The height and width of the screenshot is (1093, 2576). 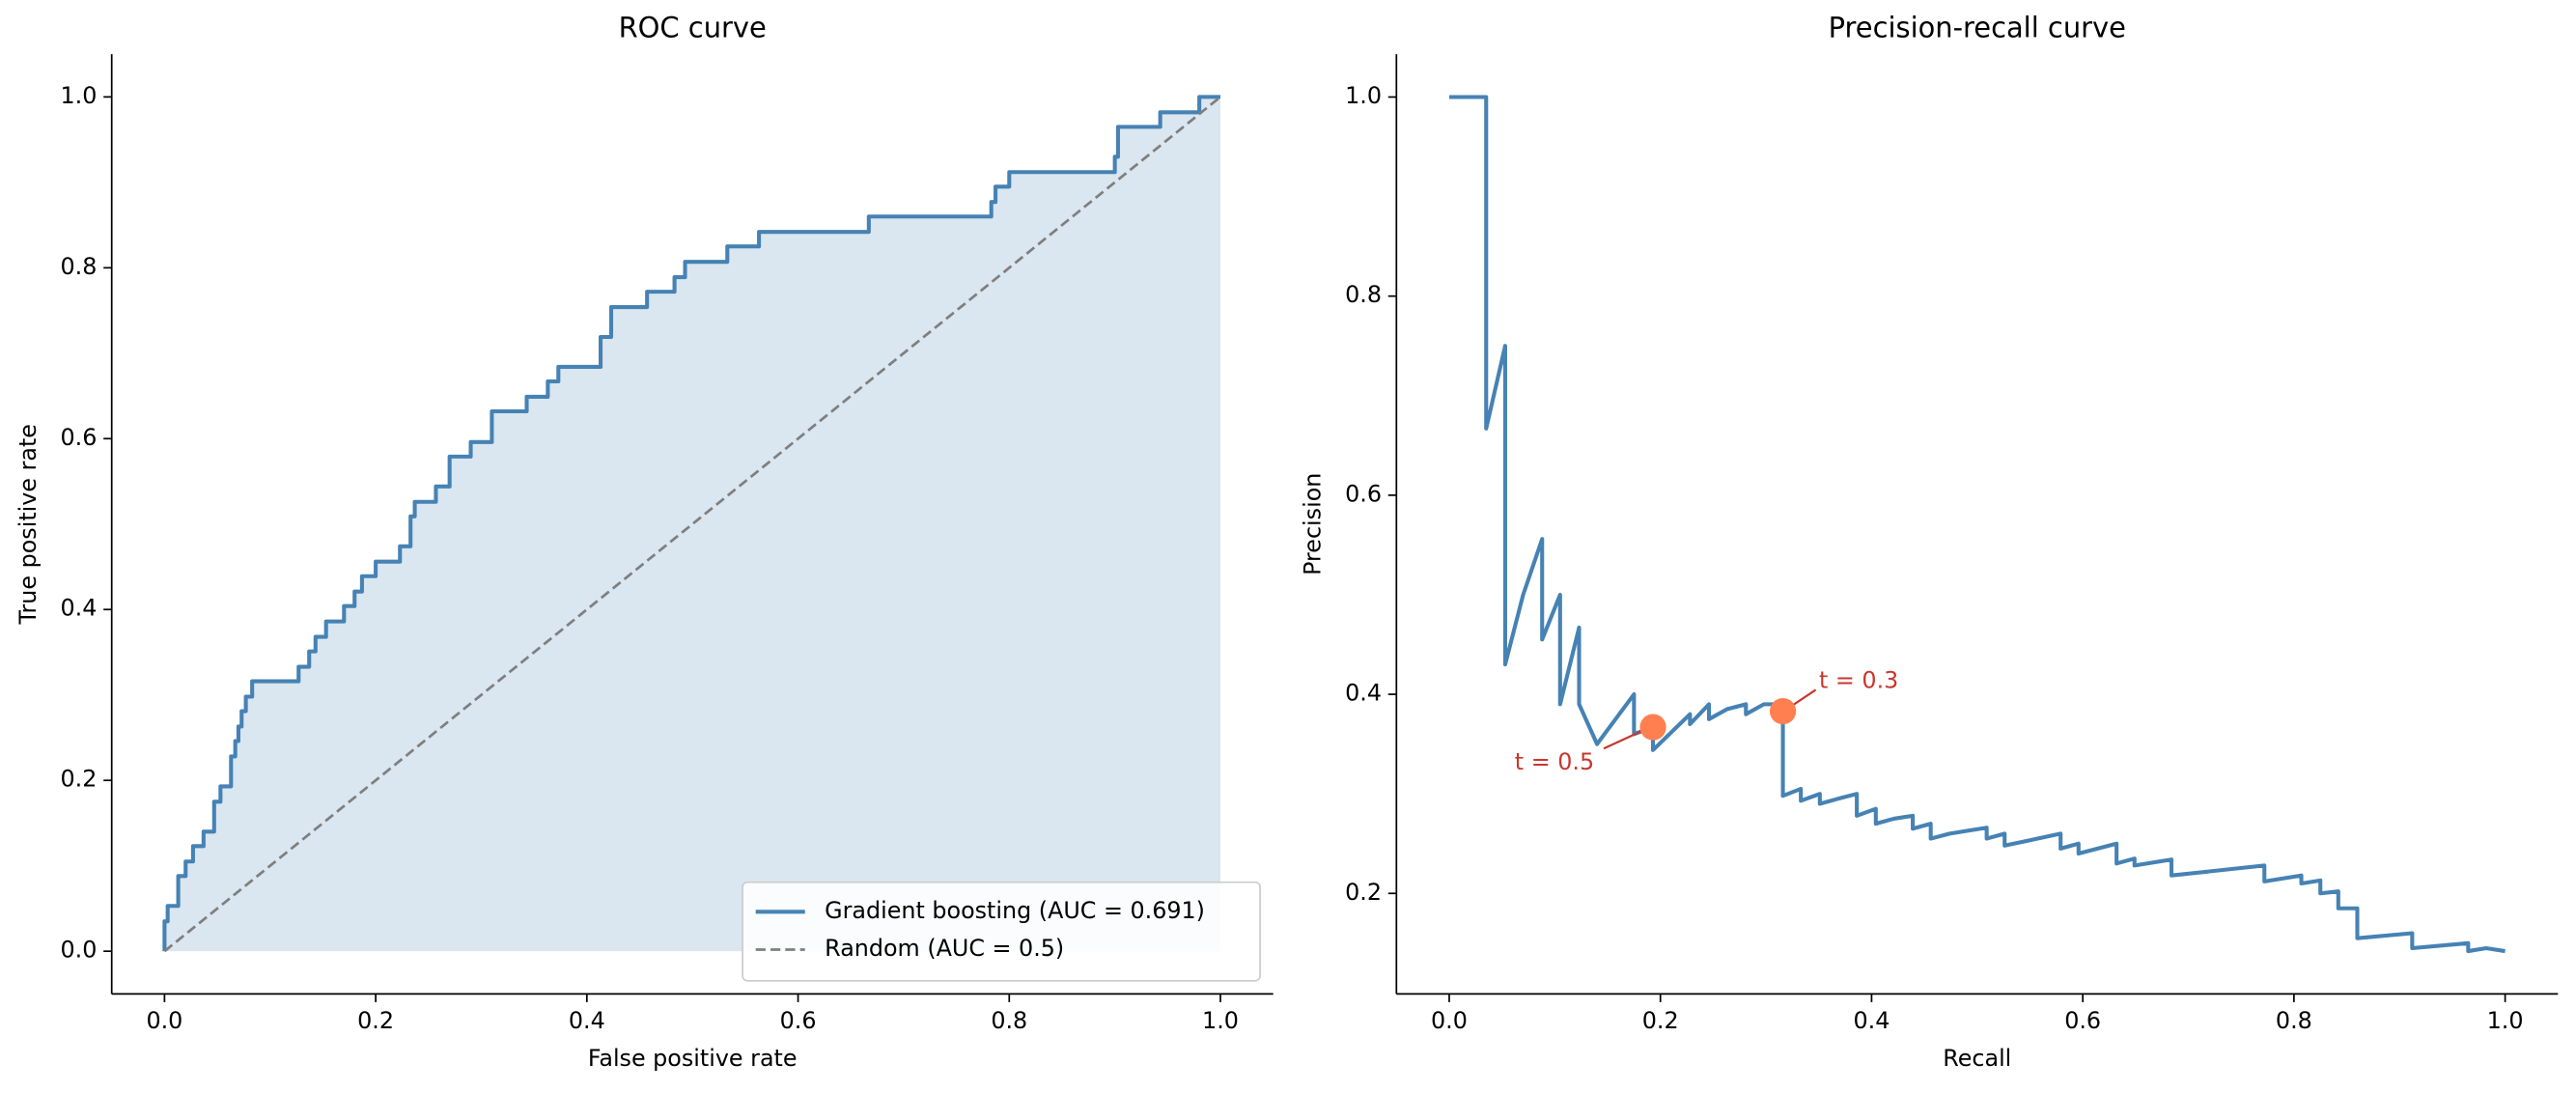 I want to click on x-axis-label: False positive rate, so click(x=693, y=1058).